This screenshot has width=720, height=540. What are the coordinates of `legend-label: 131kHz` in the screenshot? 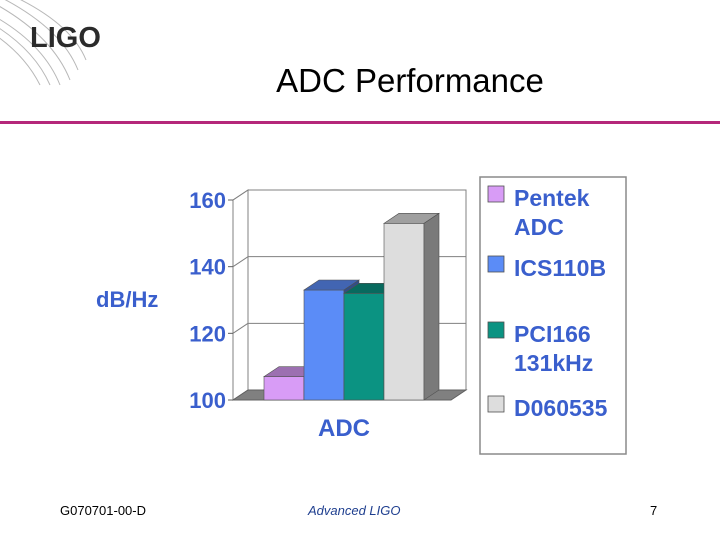 It's located at (553, 363).